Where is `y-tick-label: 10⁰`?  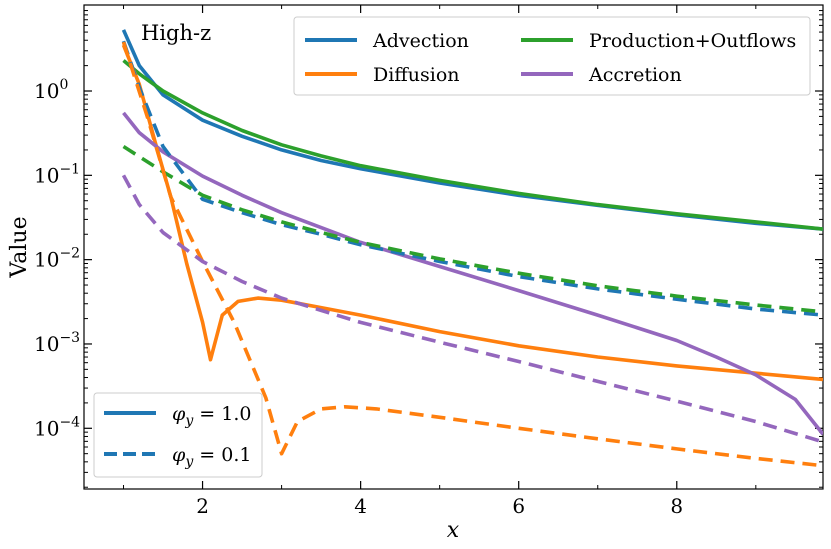 y-tick-label: 10⁰ is located at coordinates (51, 90).